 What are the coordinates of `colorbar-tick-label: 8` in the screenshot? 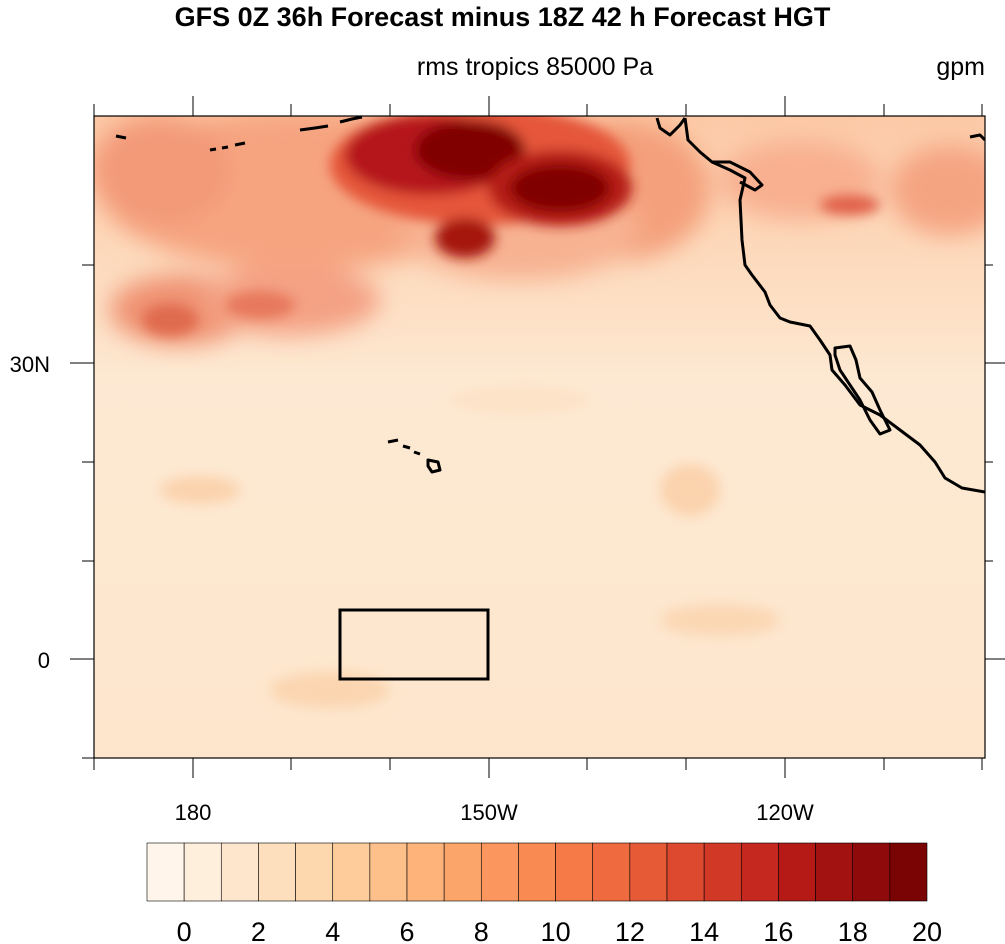 It's located at (481, 930).